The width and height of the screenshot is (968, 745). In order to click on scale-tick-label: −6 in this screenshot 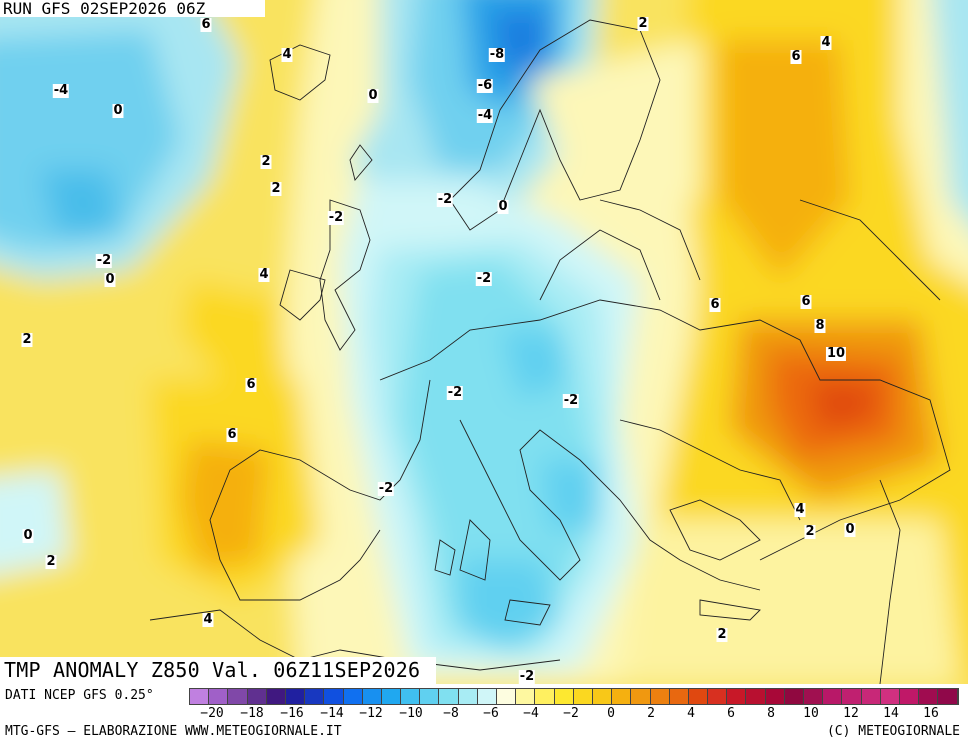, I will do `click(491, 713)`.